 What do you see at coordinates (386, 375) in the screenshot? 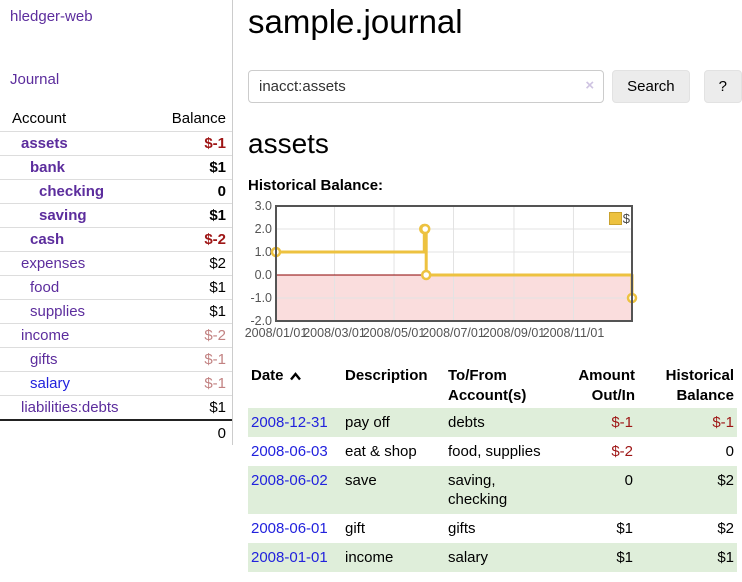
I see `column-header-description: Description` at bounding box center [386, 375].